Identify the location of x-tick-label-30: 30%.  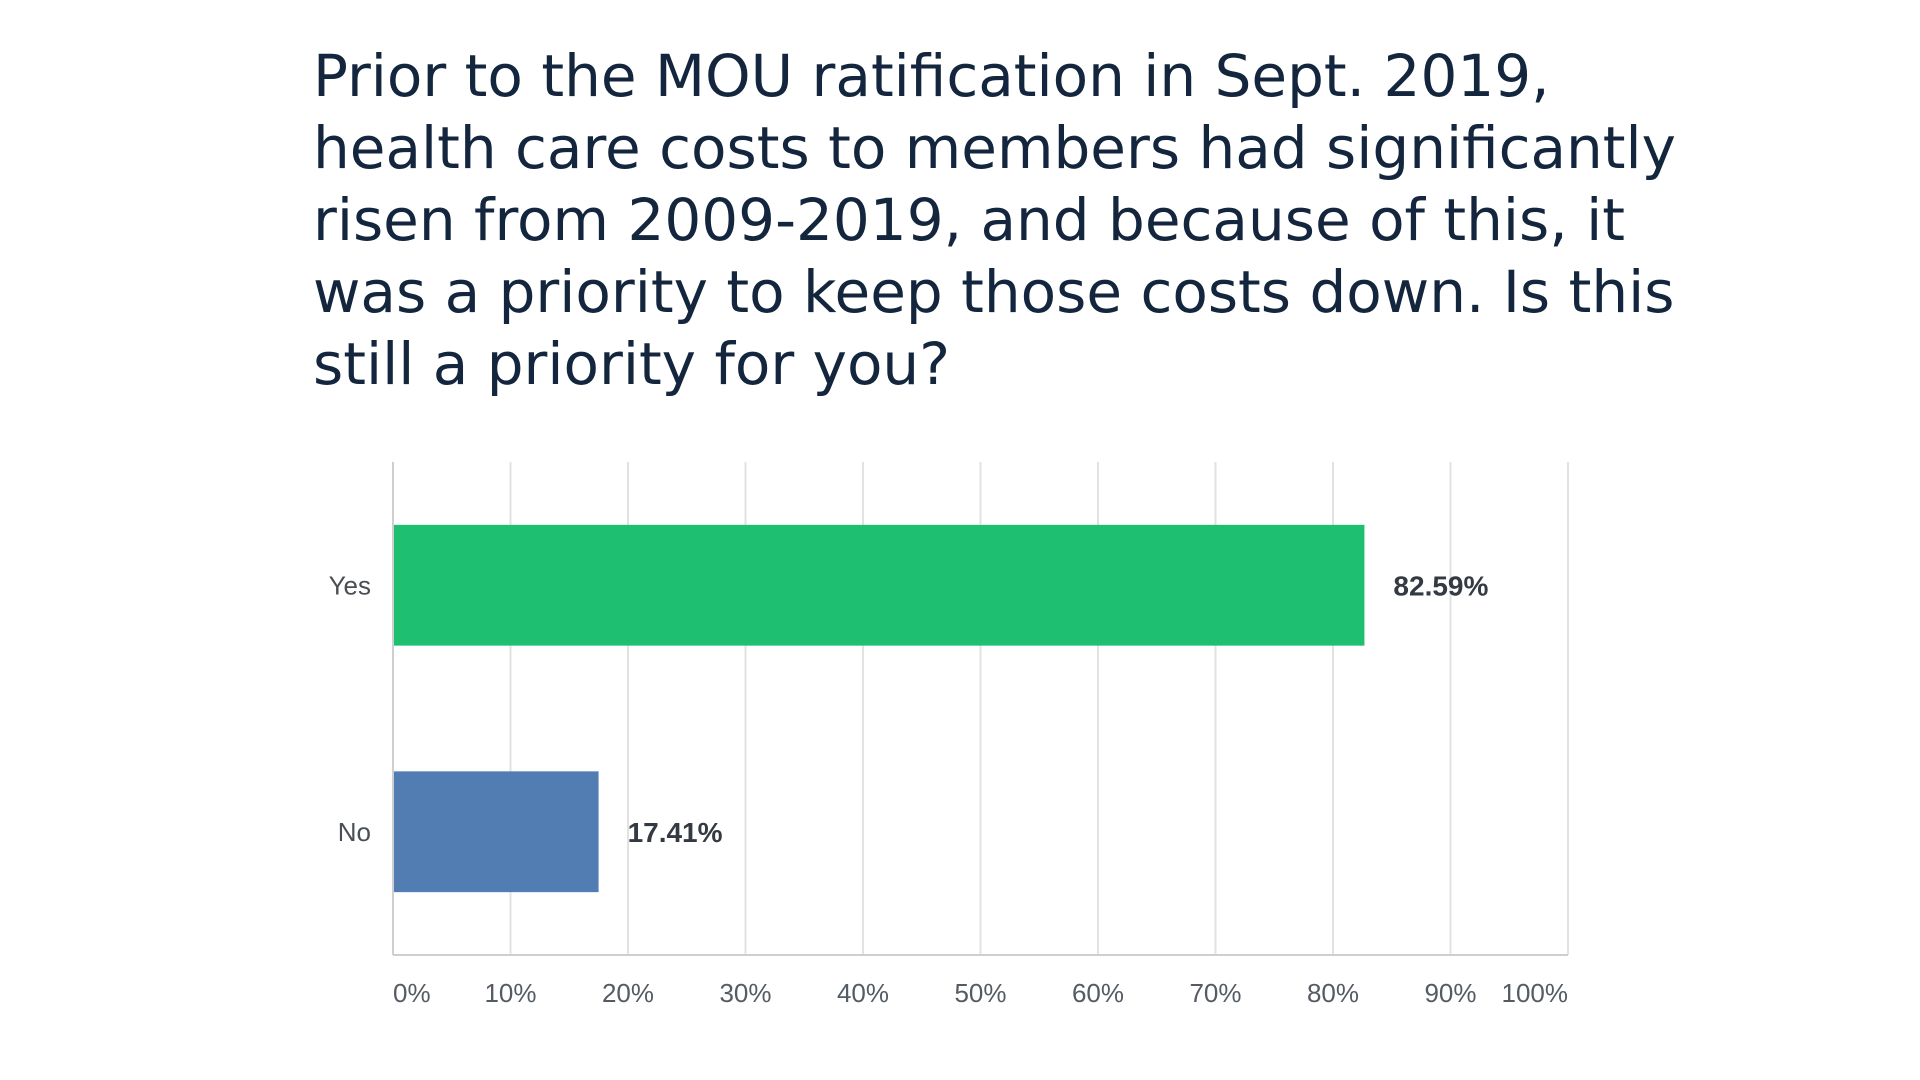
(745, 993).